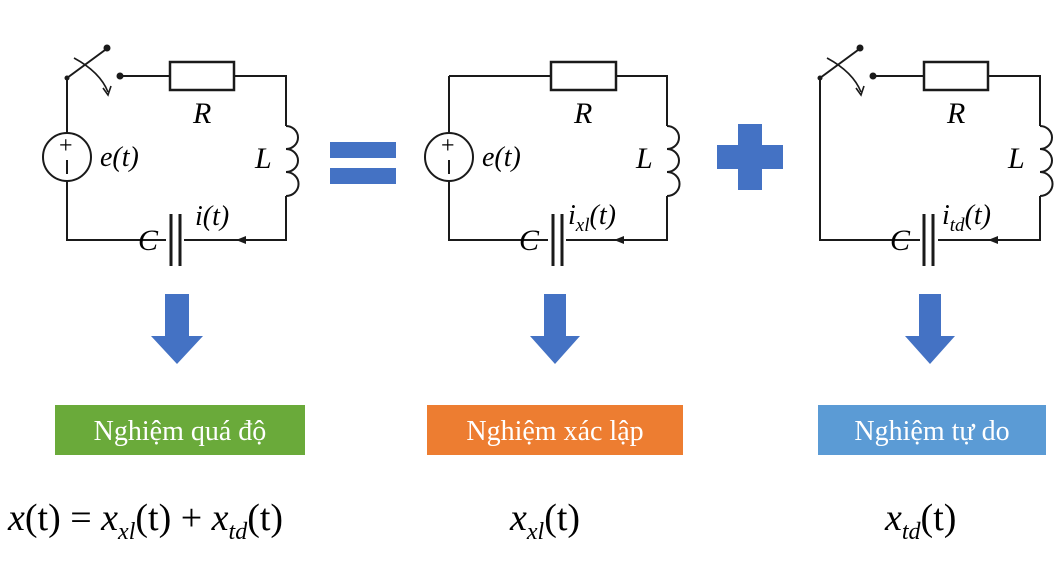  I want to click on current-label: i(t), so click(212, 216).